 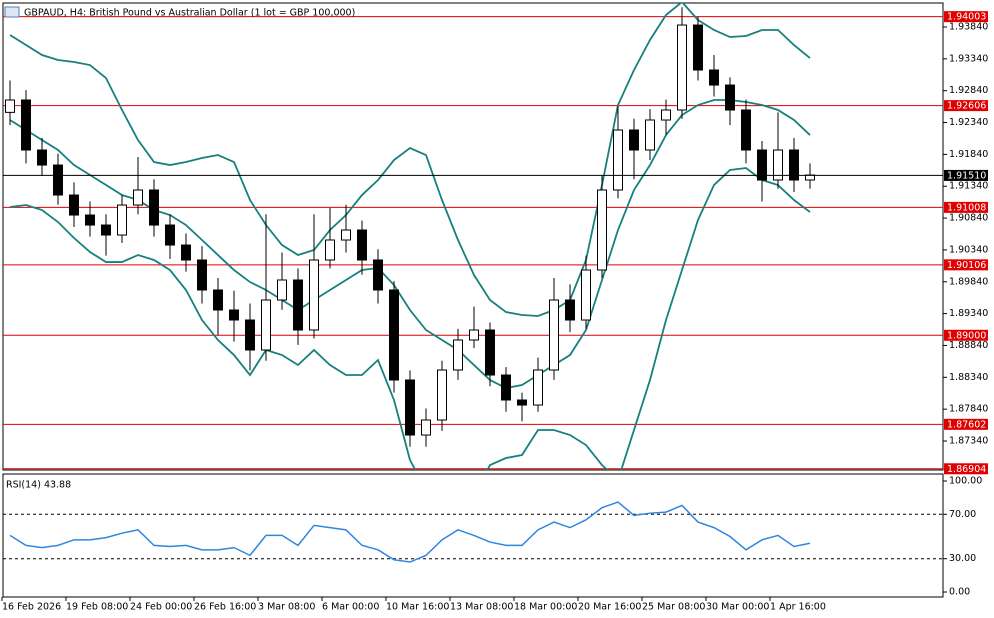 I want to click on x-tick-label: 25 Mar 08:00, so click(x=673, y=607).